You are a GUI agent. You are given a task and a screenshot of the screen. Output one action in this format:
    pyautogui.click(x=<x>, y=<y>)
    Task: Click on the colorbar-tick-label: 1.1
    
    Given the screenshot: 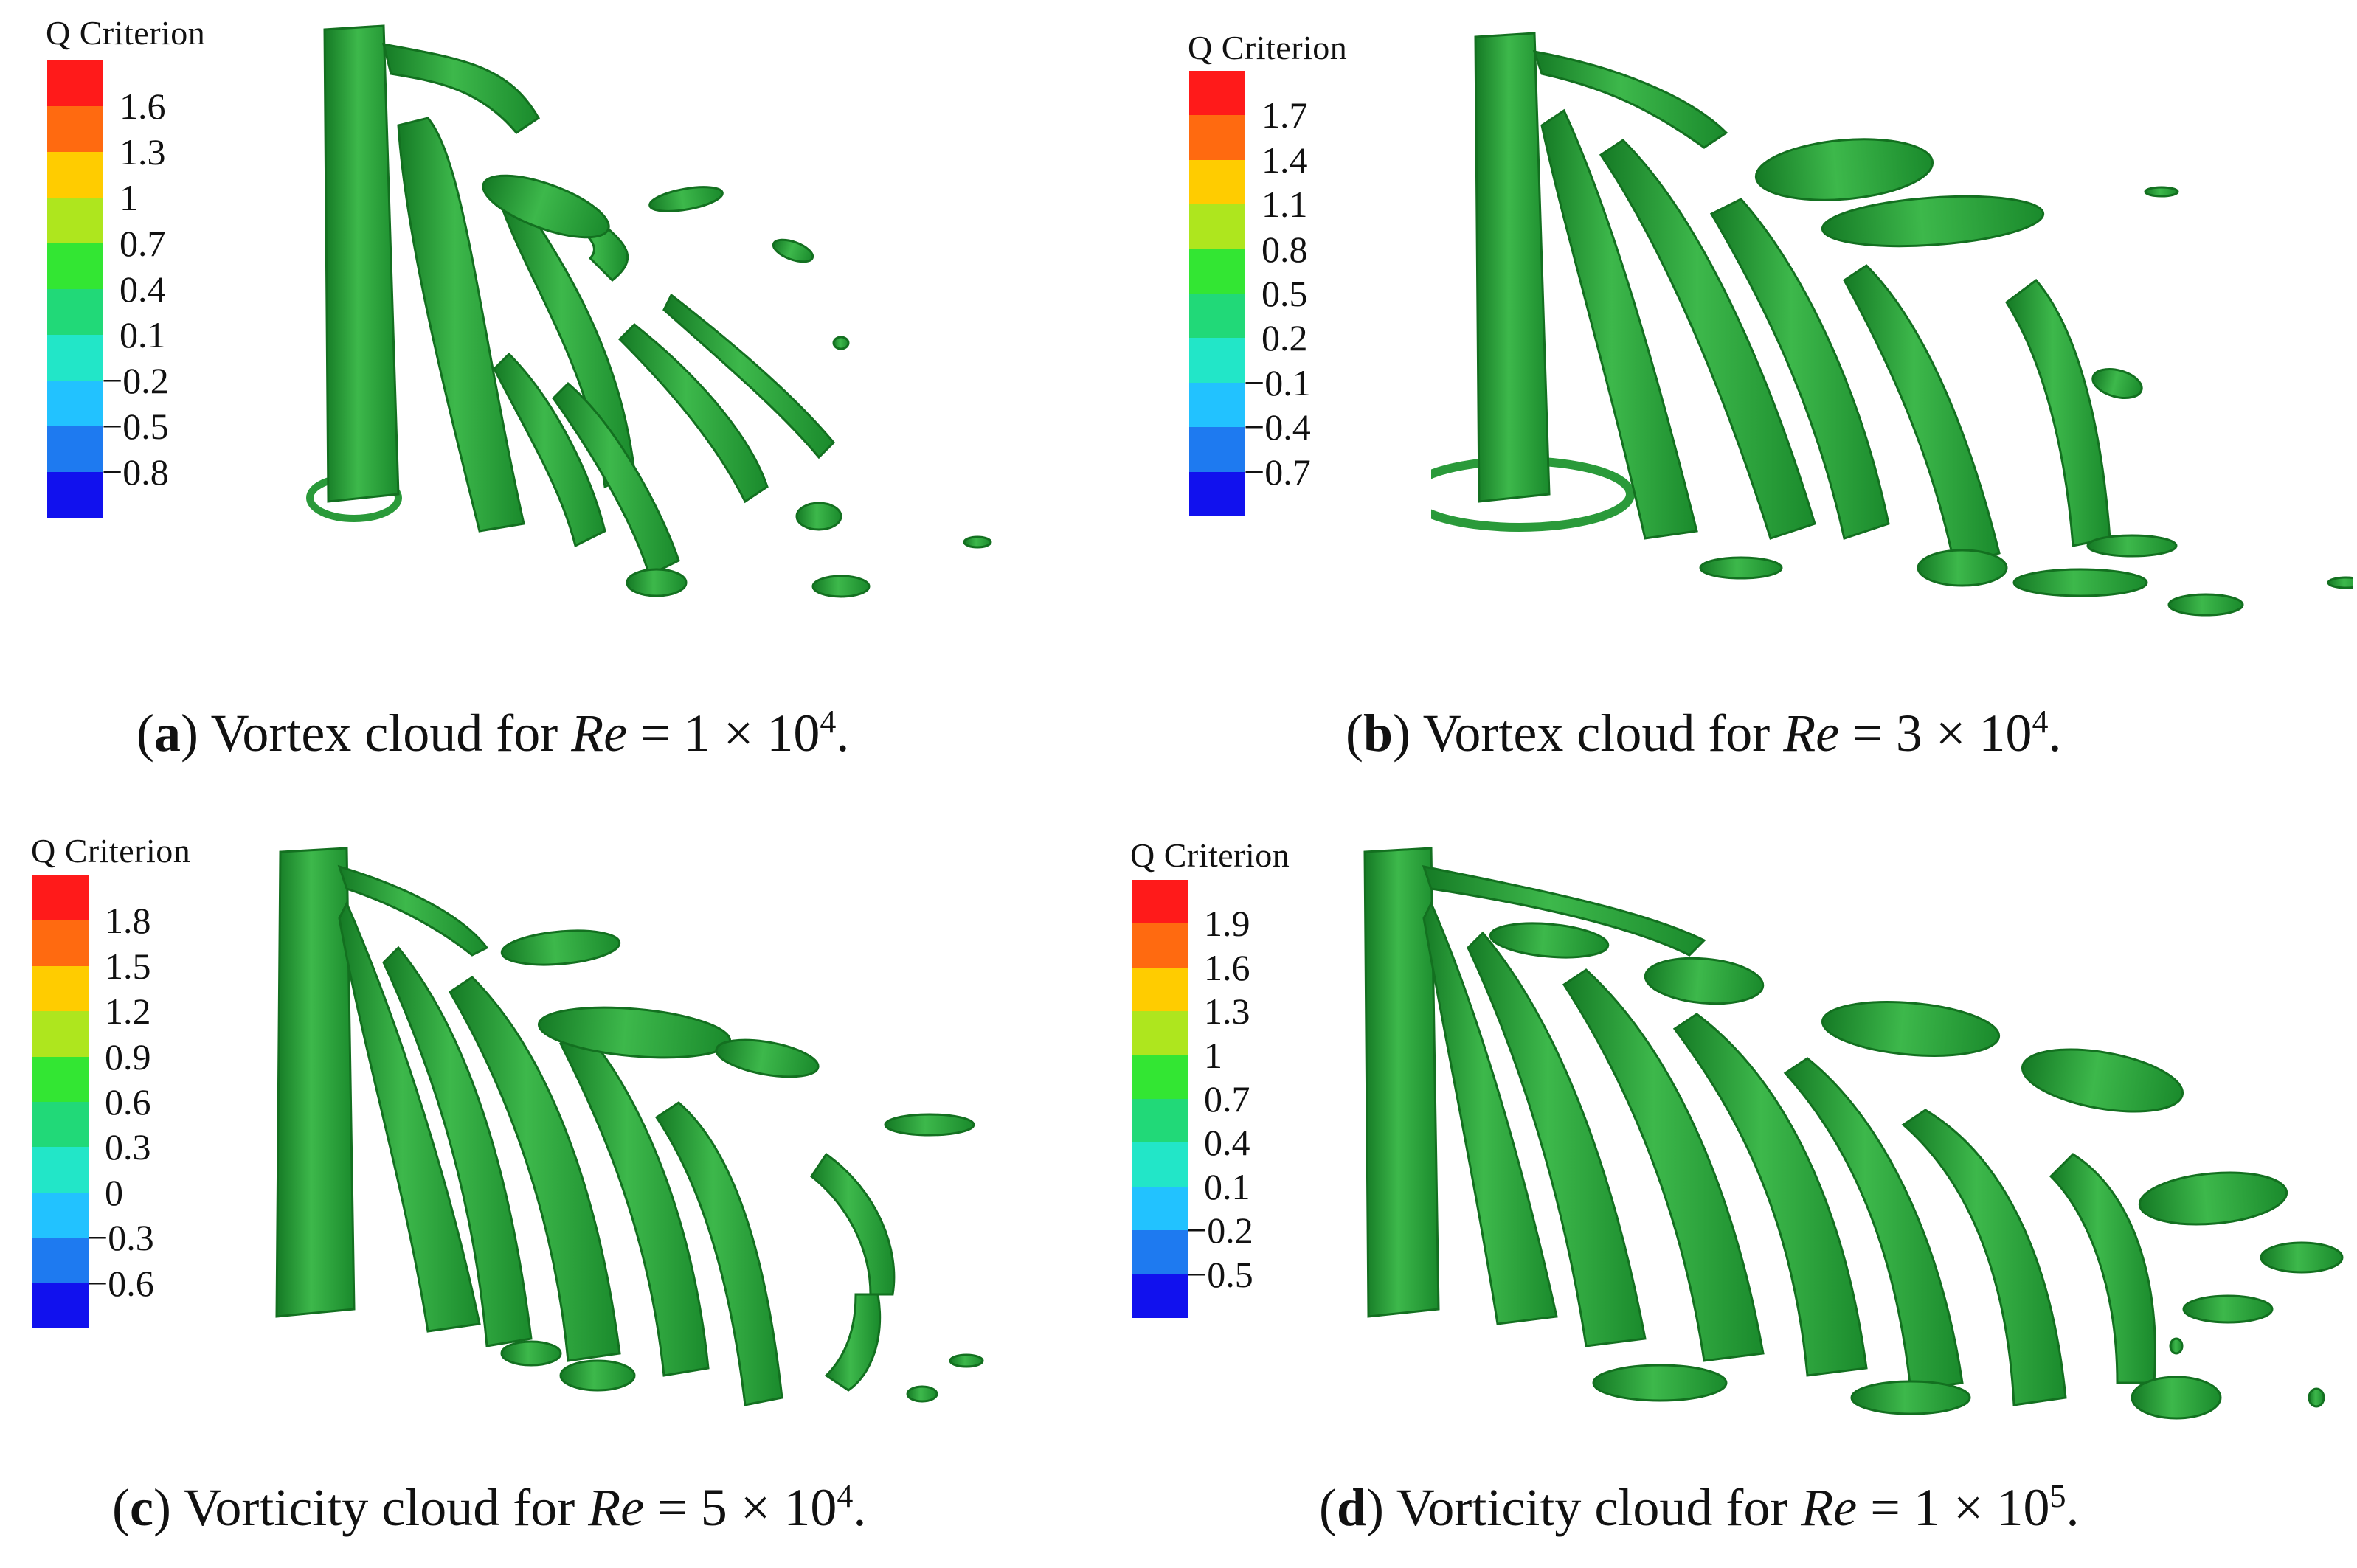 What is the action you would take?
    pyautogui.click(x=1284, y=205)
    